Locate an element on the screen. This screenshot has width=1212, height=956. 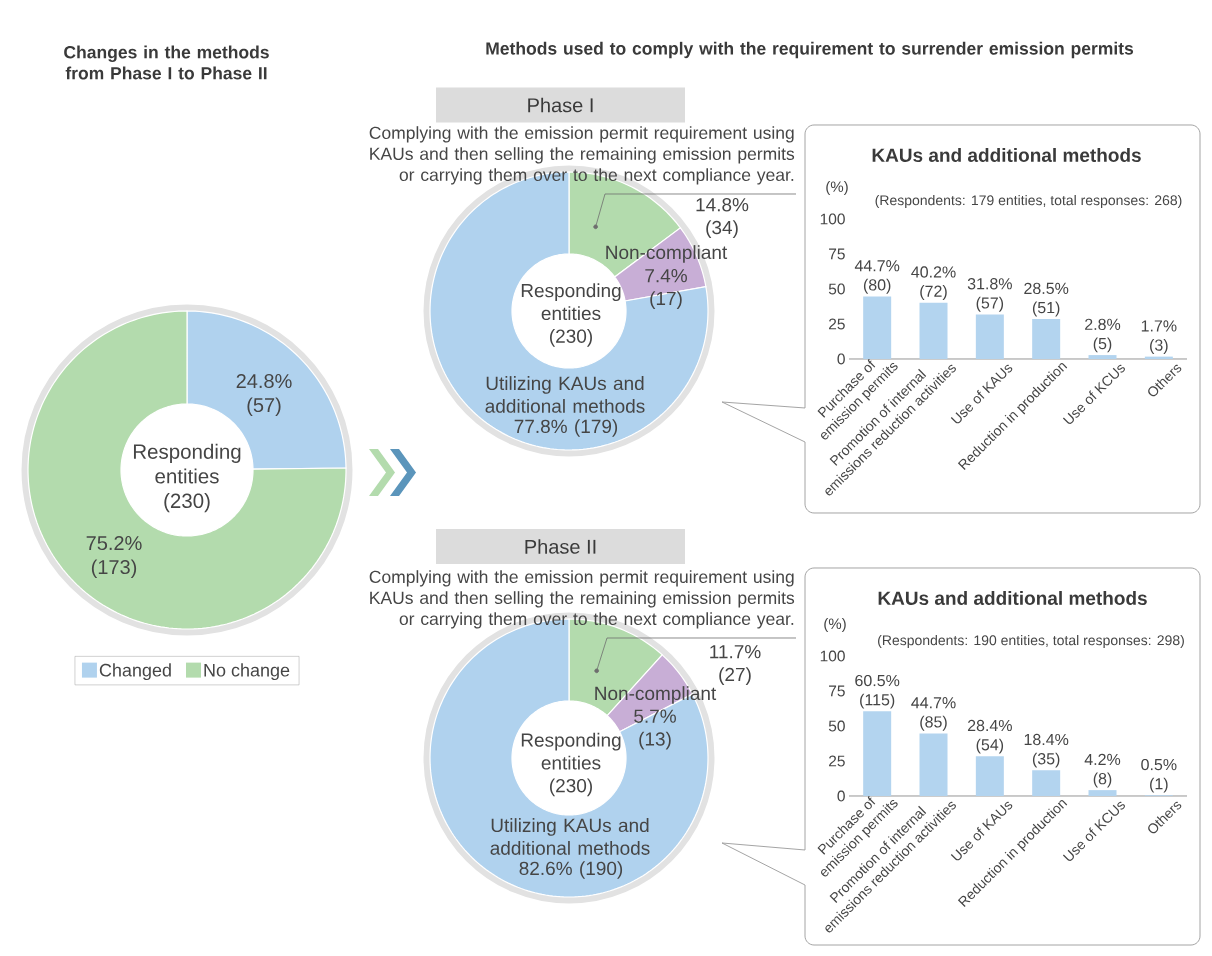
data-label: 44.7% (85) is located at coordinates (933, 714).